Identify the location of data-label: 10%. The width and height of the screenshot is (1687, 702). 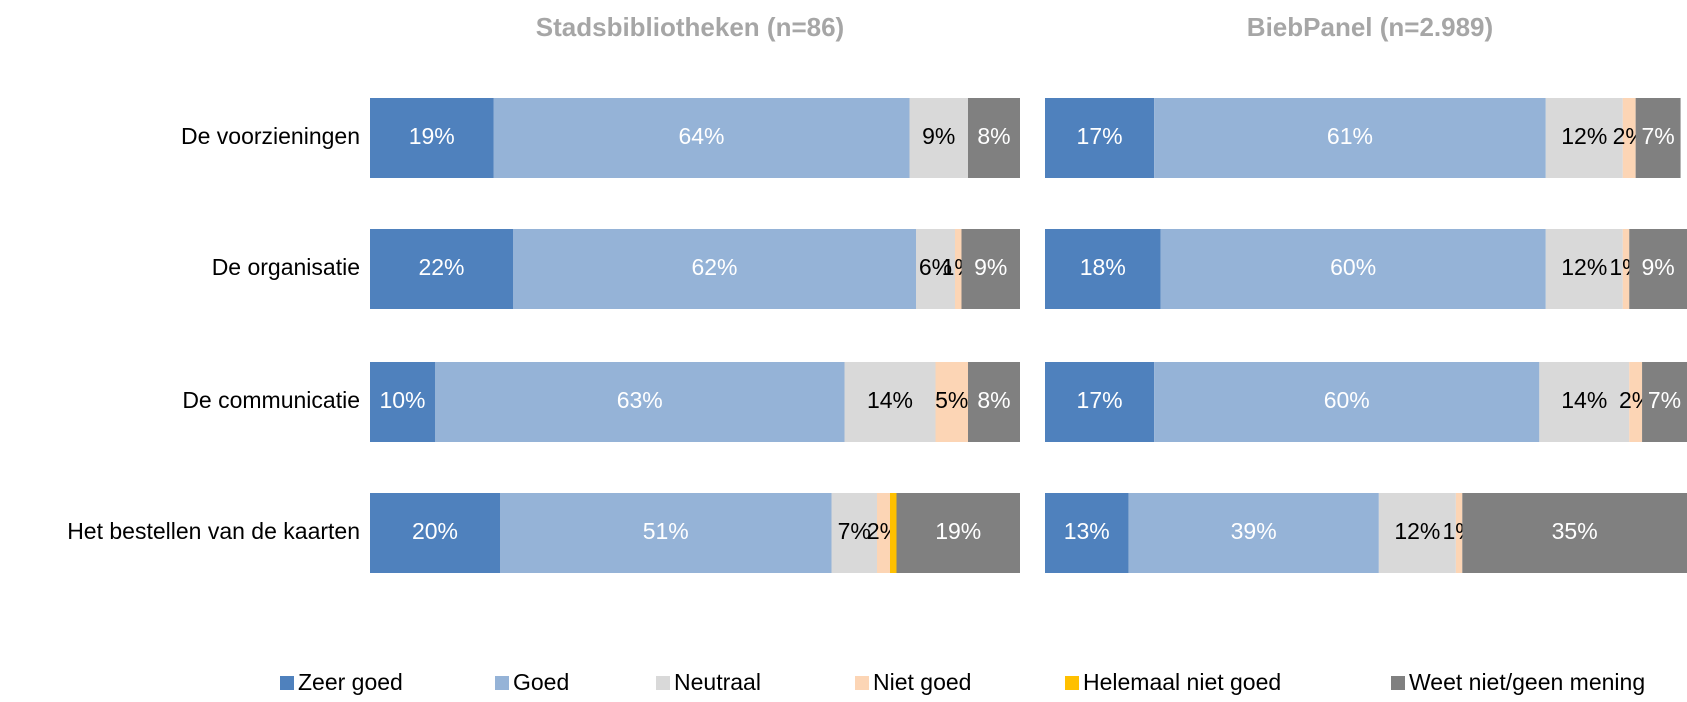
(402, 400).